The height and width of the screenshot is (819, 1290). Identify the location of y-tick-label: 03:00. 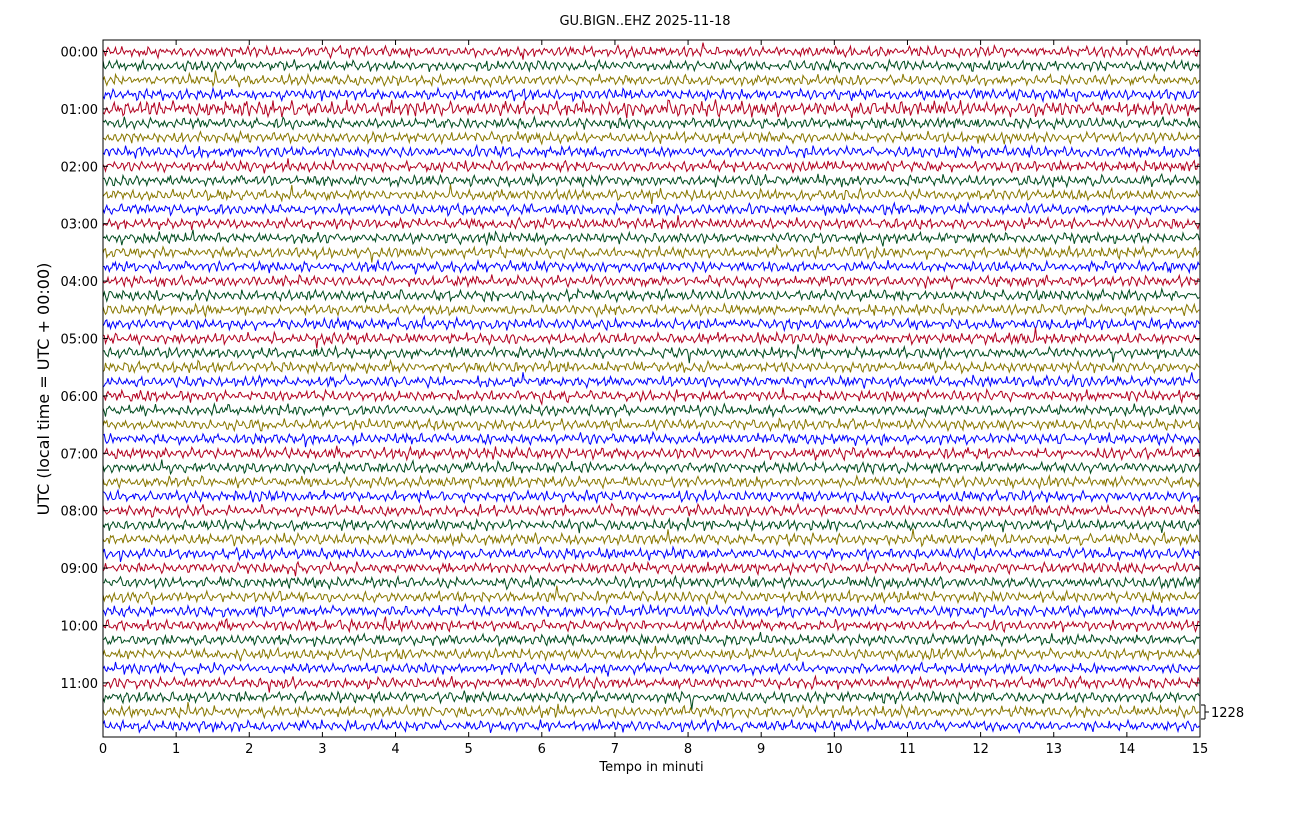
(79, 225).